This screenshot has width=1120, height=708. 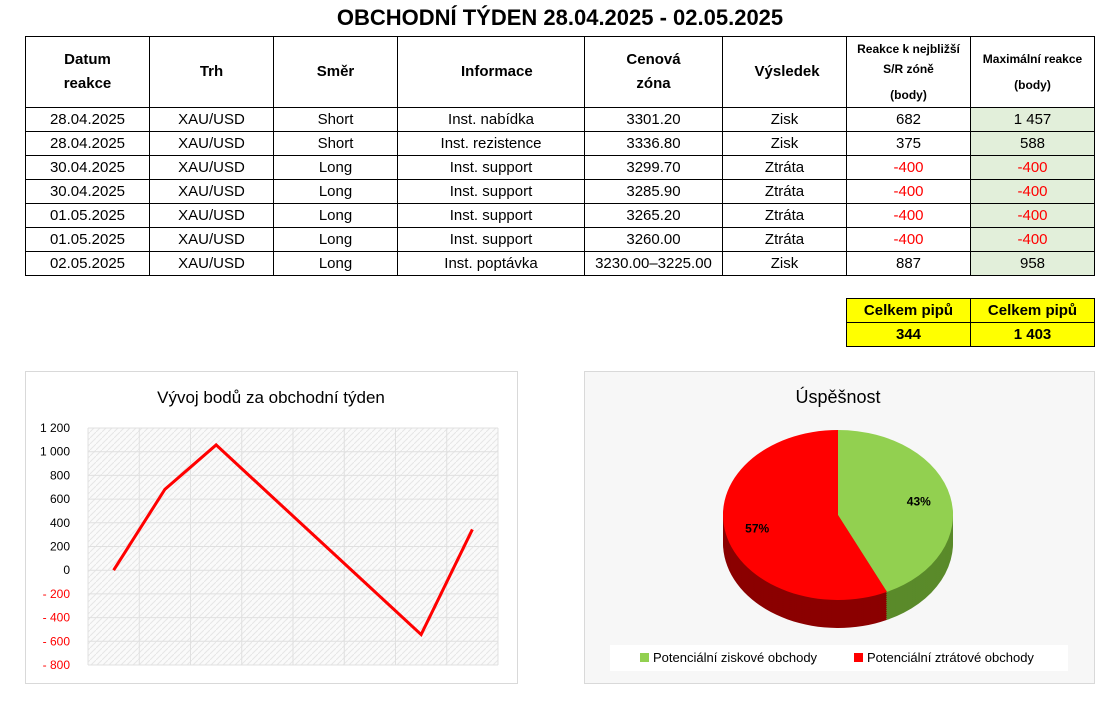 I want to click on y-tick-label: 400, so click(x=60, y=523).